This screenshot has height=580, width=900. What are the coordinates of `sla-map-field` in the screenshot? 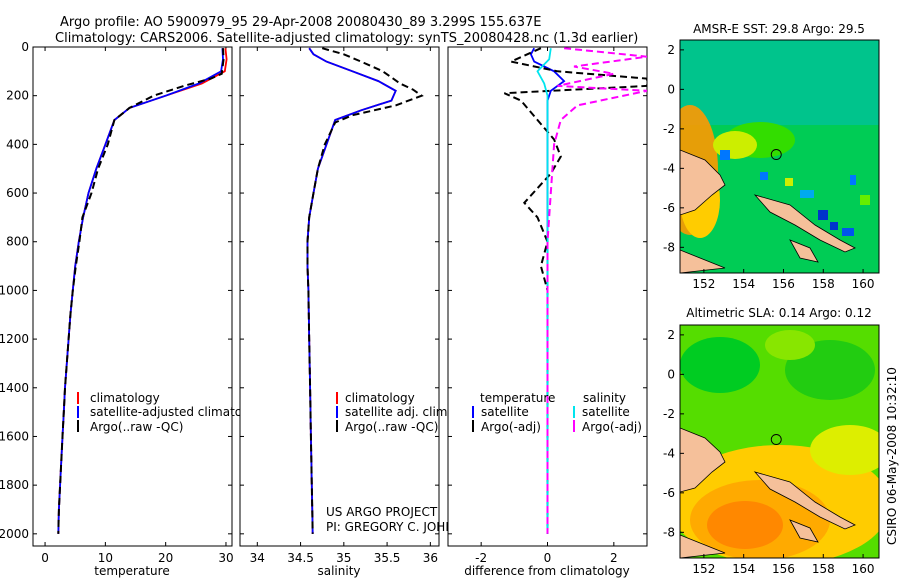 It's located at (779, 441).